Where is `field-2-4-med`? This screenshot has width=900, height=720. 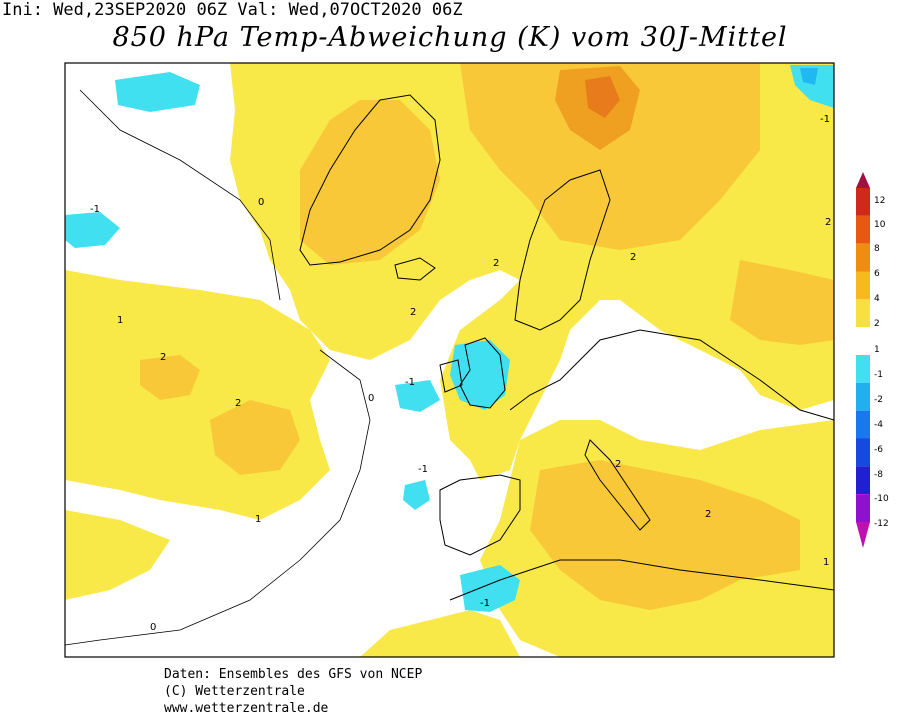
field-2-4-med is located at coordinates (665, 535).